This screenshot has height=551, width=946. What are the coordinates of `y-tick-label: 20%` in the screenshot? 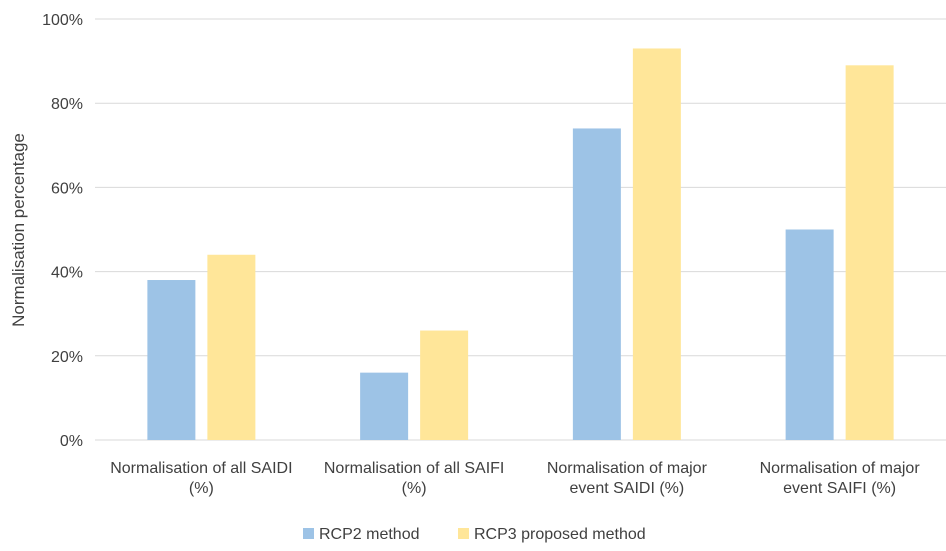 It's located at (67, 357).